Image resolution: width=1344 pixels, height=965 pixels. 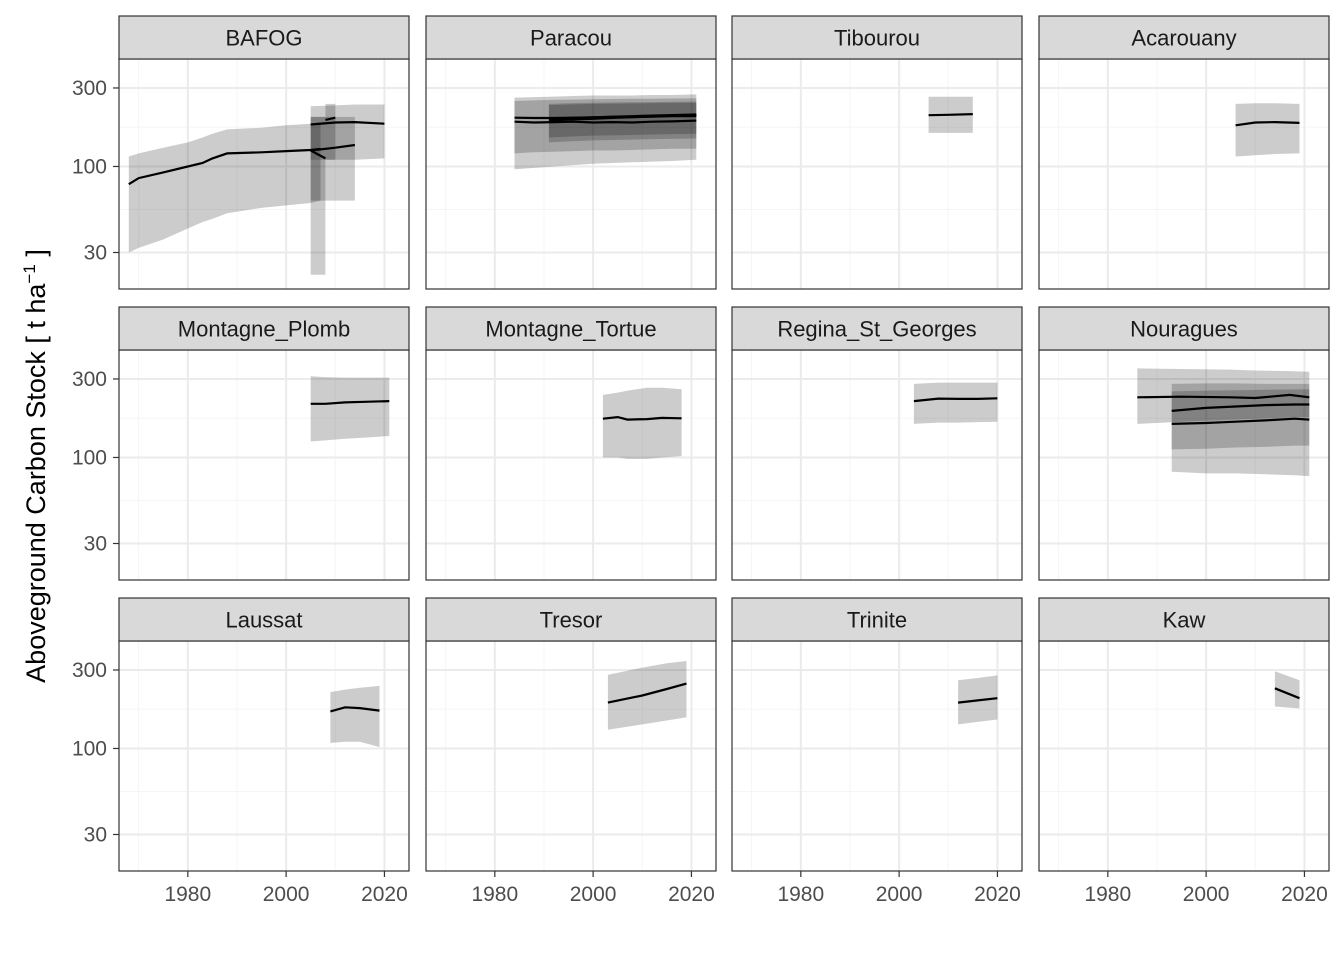 I want to click on y-axis-label-end: ], so click(x=36, y=256).